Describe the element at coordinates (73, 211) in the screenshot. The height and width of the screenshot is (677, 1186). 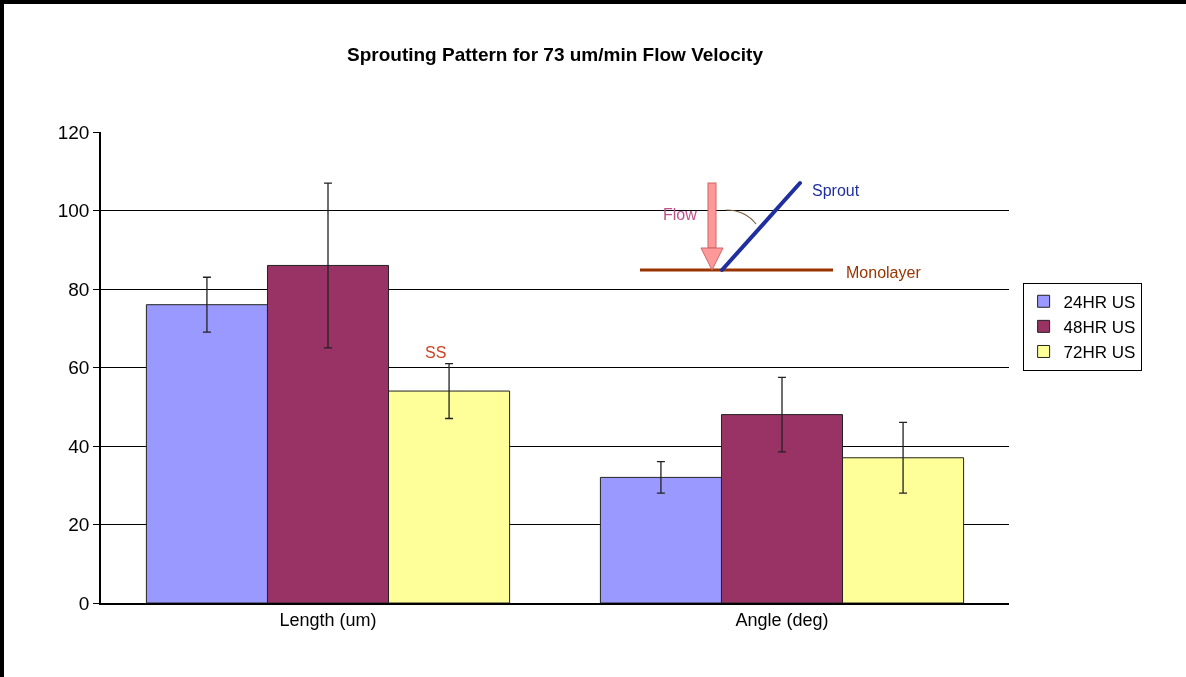
I see `y-tick-label: 100` at that location.